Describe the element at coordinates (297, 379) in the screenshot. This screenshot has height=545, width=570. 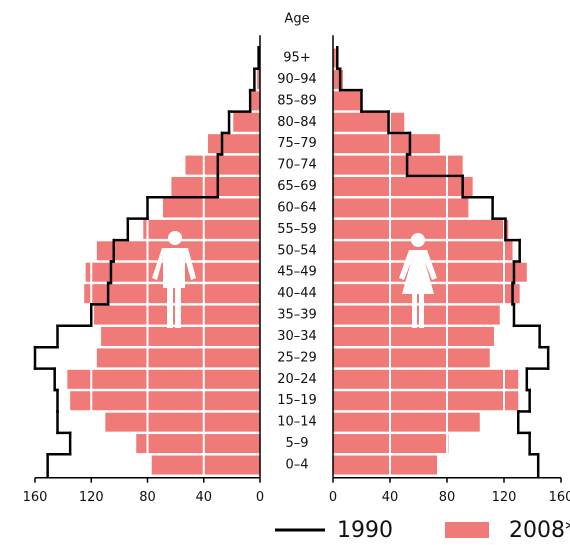
I see `category-label: 20–24` at that location.